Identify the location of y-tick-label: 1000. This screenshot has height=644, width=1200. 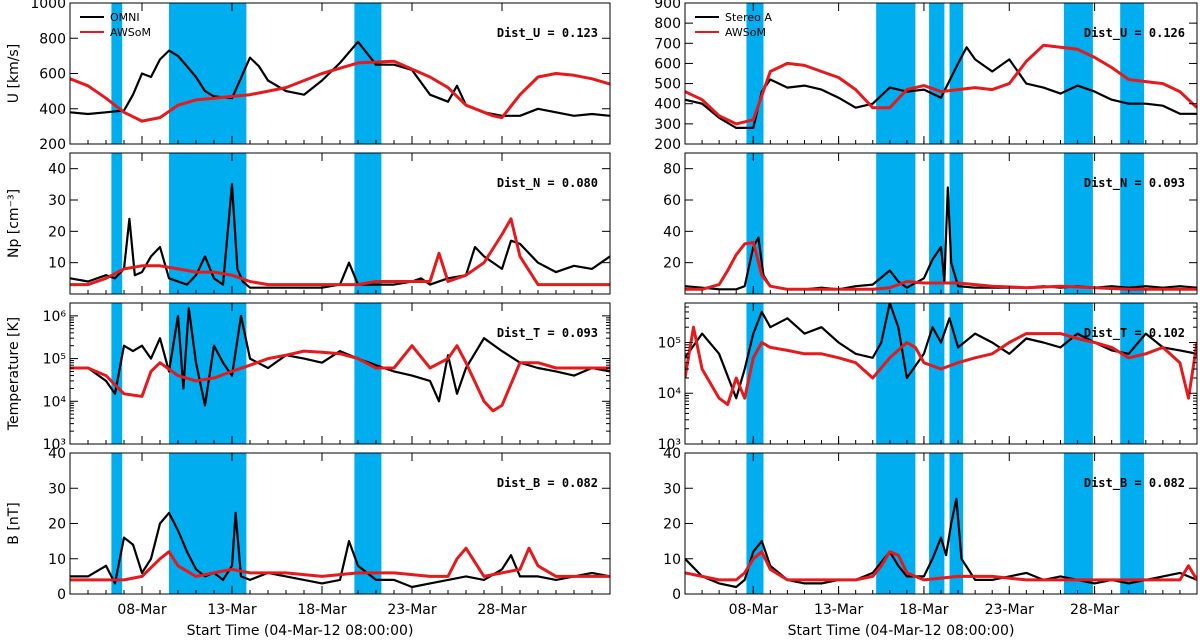
(48, 6).